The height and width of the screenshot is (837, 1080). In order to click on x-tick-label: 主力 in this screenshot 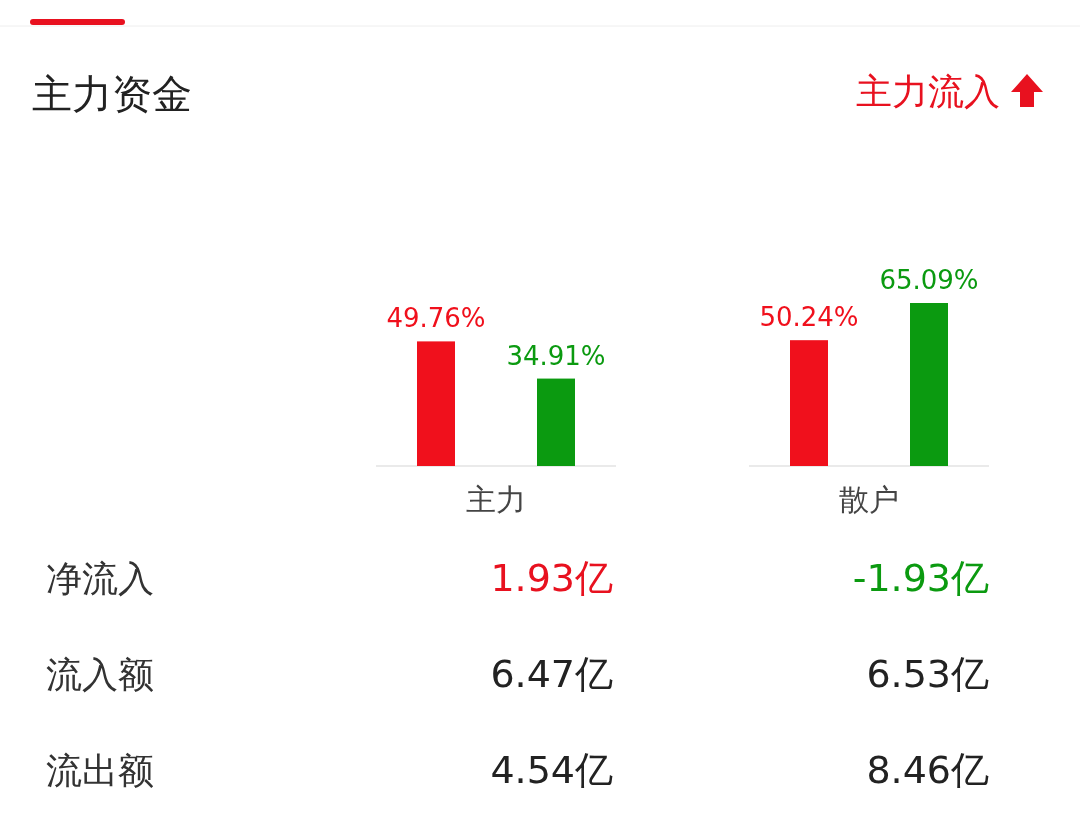, I will do `click(496, 499)`.